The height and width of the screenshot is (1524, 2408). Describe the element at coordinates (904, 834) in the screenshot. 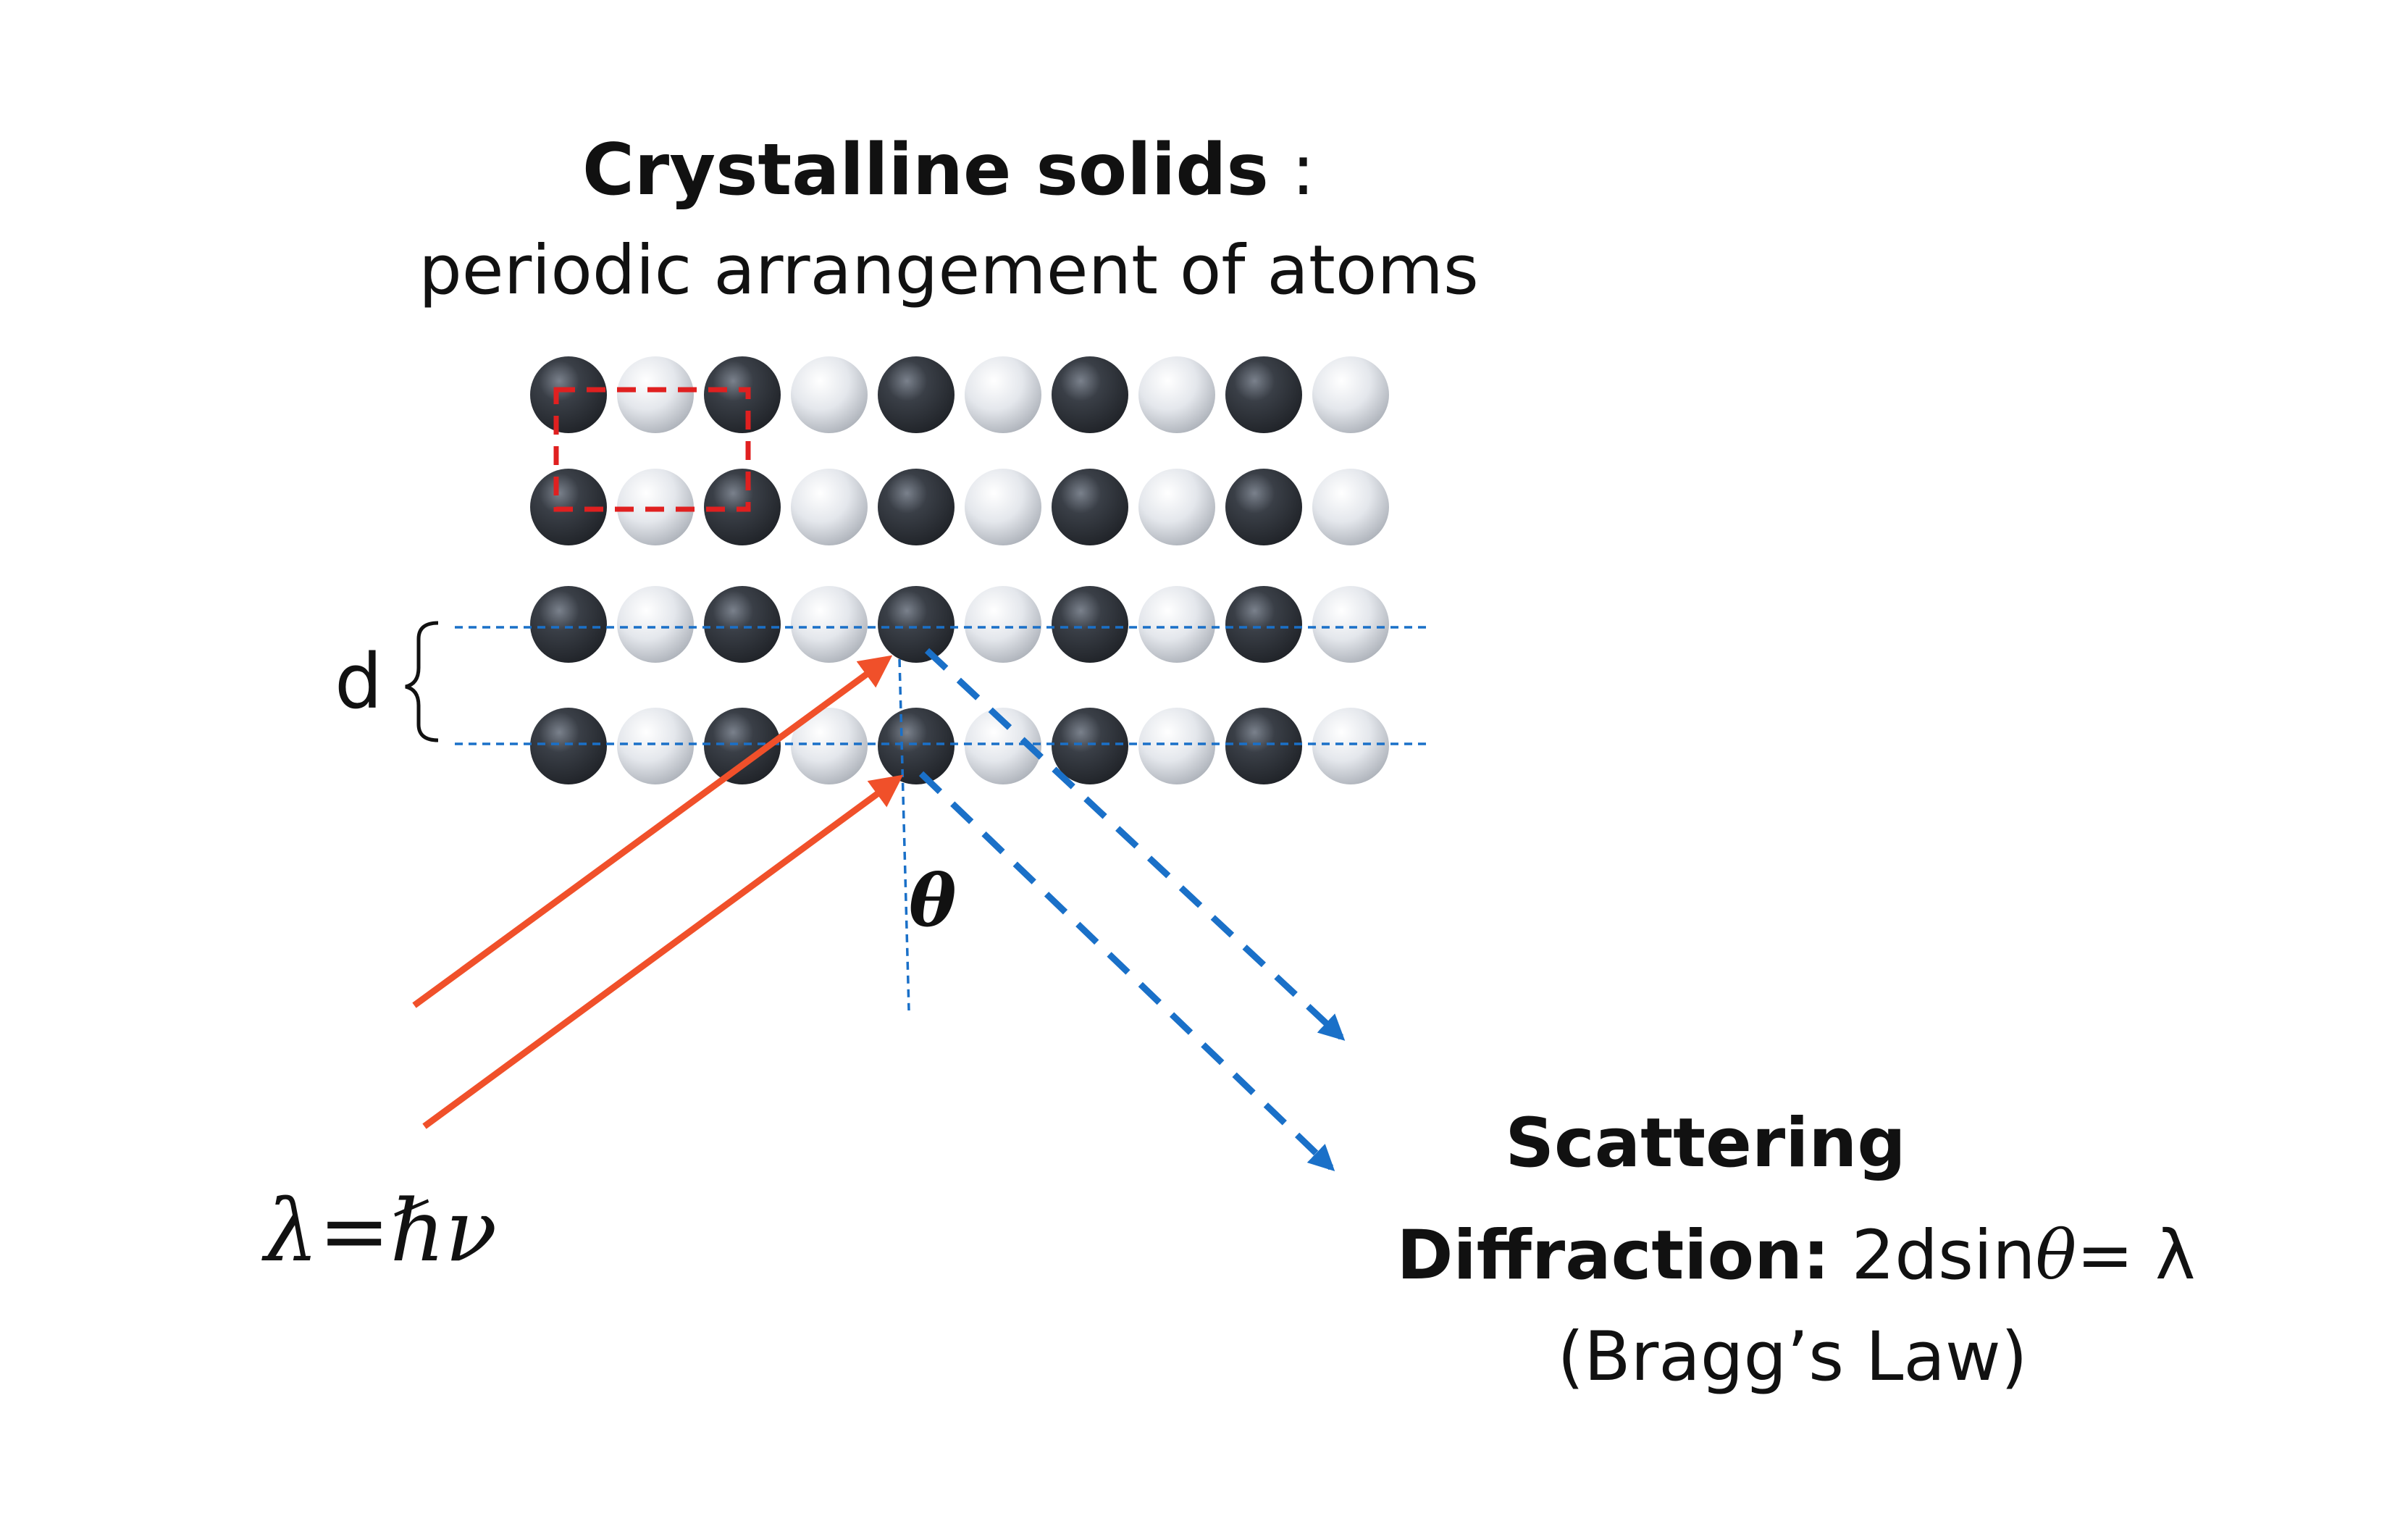

I see `normal-line` at that location.